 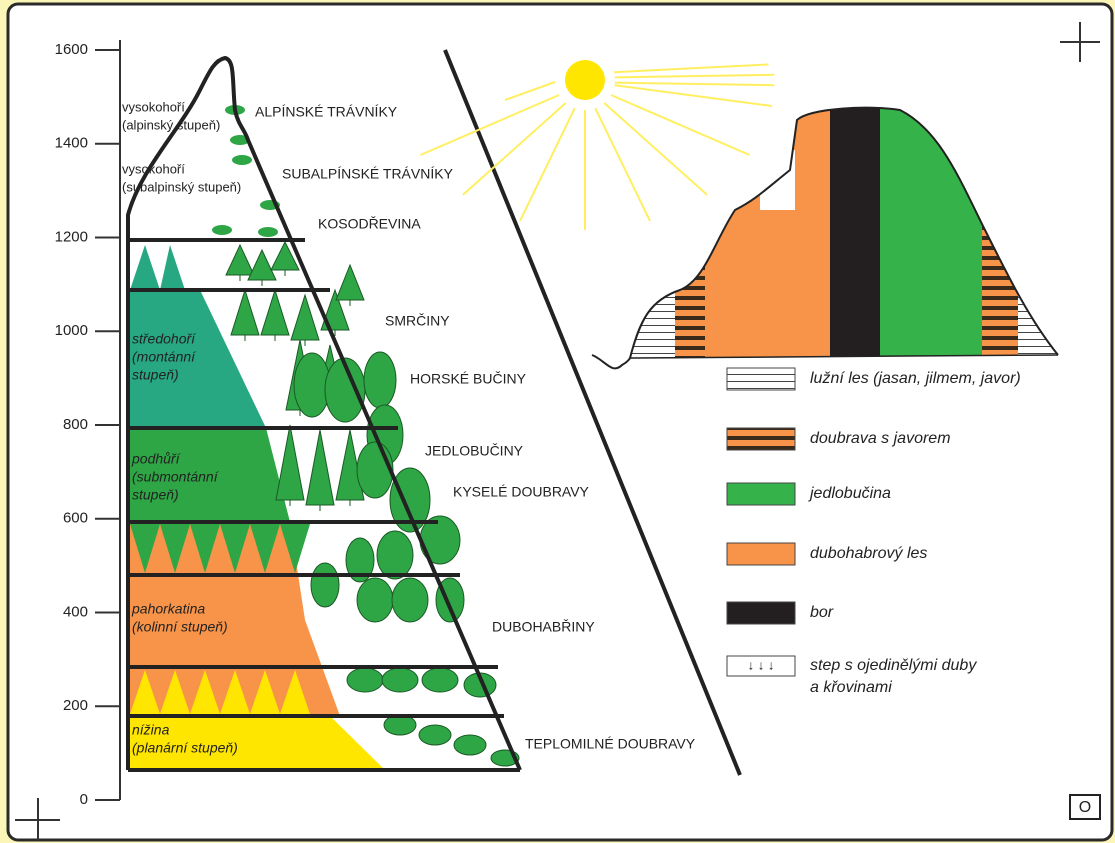 I want to click on legend-label: dubohabrový les, so click(x=868, y=553).